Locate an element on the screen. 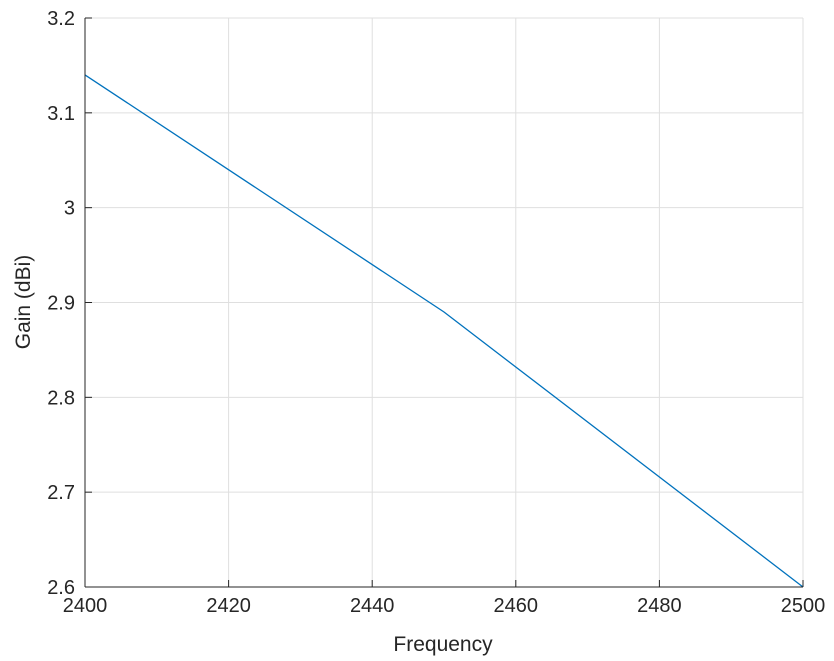 The width and height of the screenshot is (834, 661). y-axis-label: Gain (dBi) is located at coordinates (23, 302).